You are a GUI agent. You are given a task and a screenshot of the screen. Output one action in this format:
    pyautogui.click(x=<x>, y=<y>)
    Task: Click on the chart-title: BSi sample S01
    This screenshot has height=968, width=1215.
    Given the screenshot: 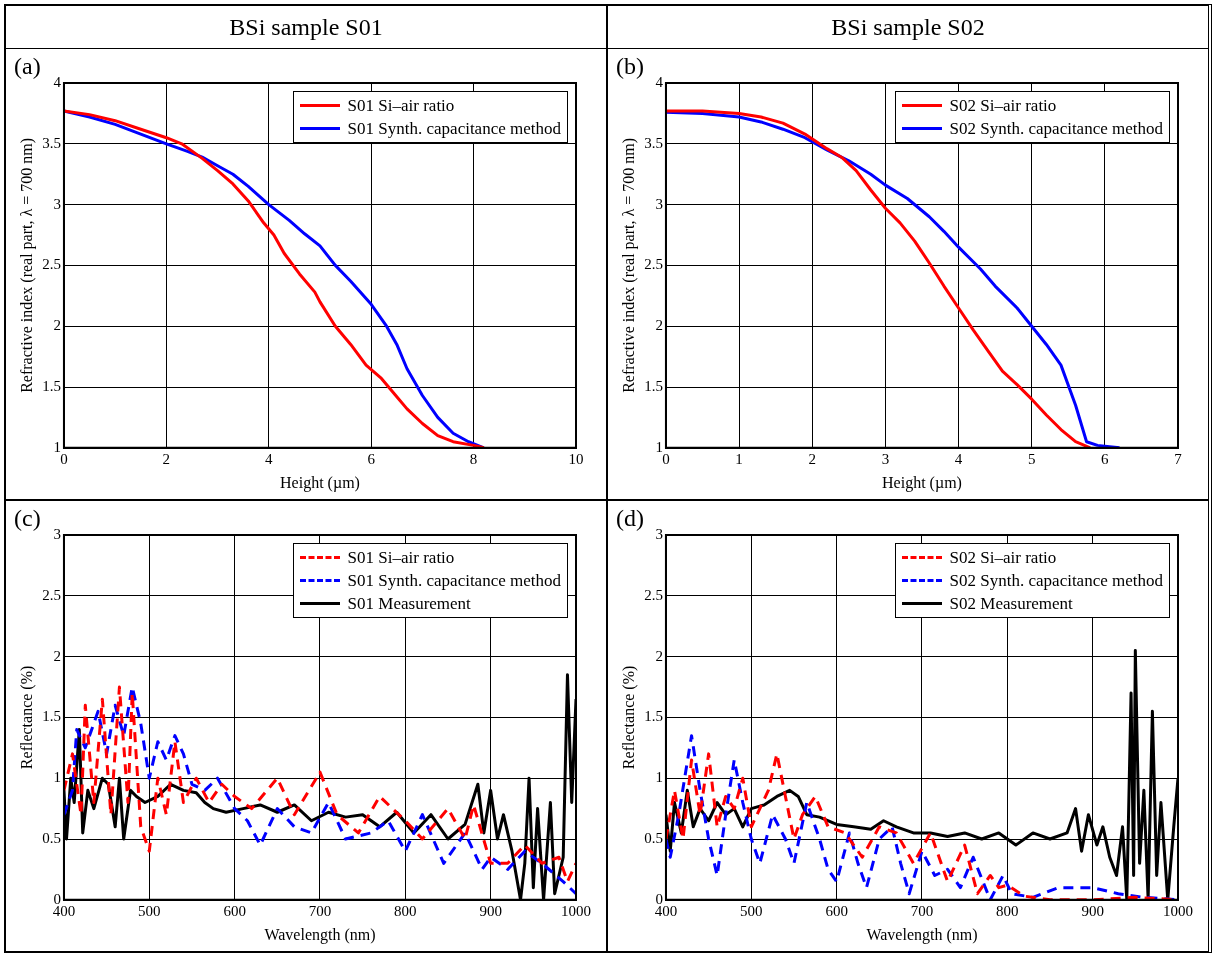 What is the action you would take?
    pyautogui.click(x=306, y=27)
    